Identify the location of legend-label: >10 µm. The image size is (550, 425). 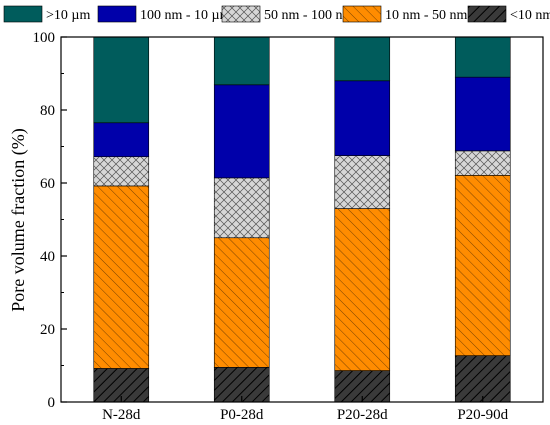
(68, 15).